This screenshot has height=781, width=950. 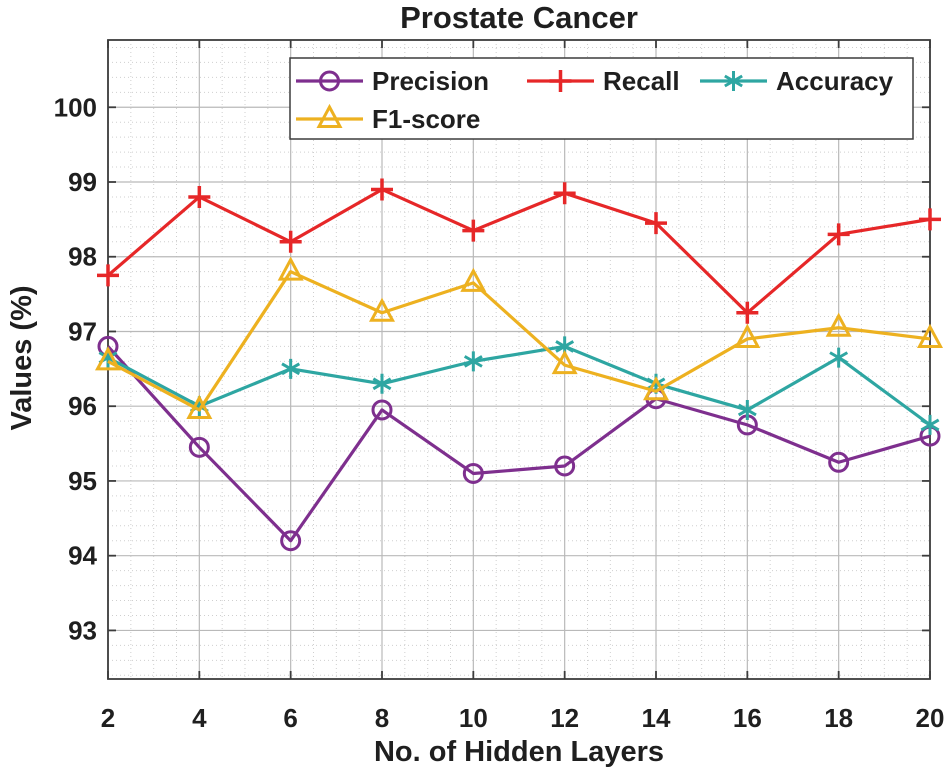 What do you see at coordinates (75, 107) in the screenshot?
I see `y-tick-label: 100` at bounding box center [75, 107].